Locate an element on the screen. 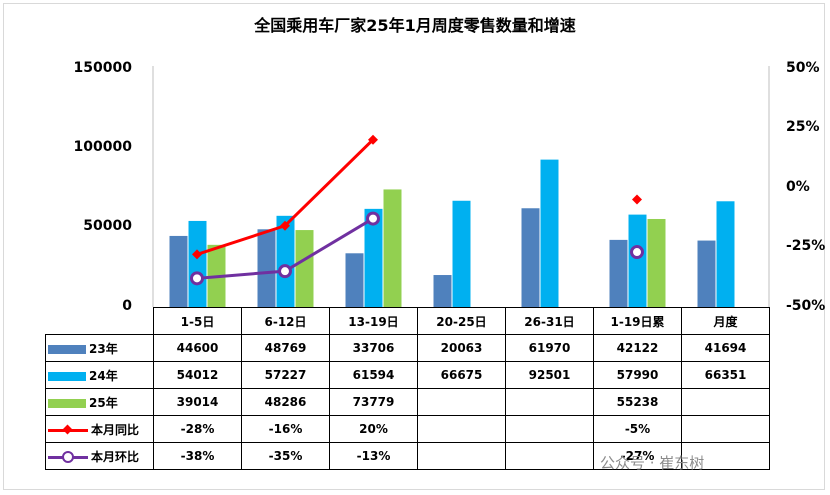 This screenshot has width=830, height=495. data-label: 48286 is located at coordinates (285, 402).